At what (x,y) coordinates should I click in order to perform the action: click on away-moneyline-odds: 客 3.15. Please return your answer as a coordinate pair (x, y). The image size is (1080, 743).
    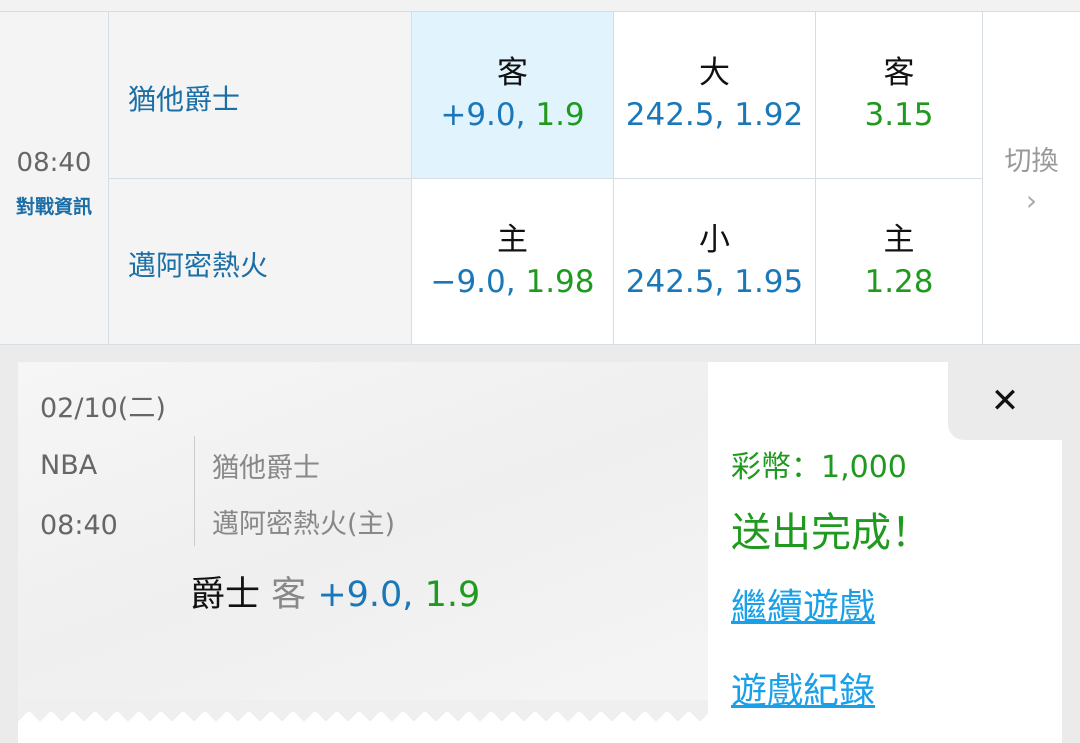
    Looking at the image, I should click on (899, 95).